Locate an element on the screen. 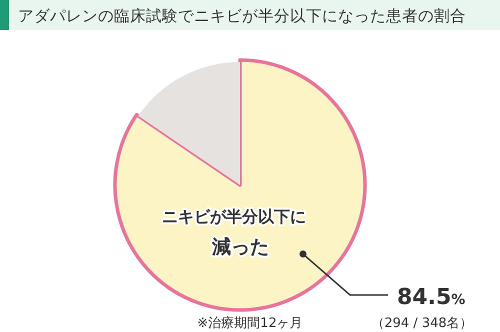  data-label: 84.5% is located at coordinates (431, 297).